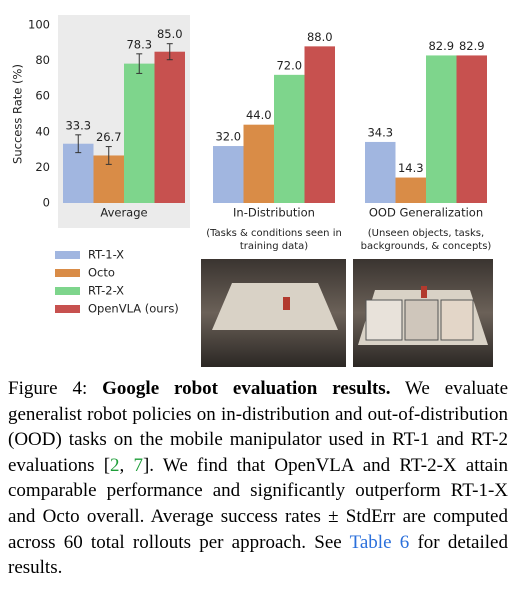 The image size is (519, 591). What do you see at coordinates (347, 313) in the screenshot?
I see `photos` at bounding box center [347, 313].